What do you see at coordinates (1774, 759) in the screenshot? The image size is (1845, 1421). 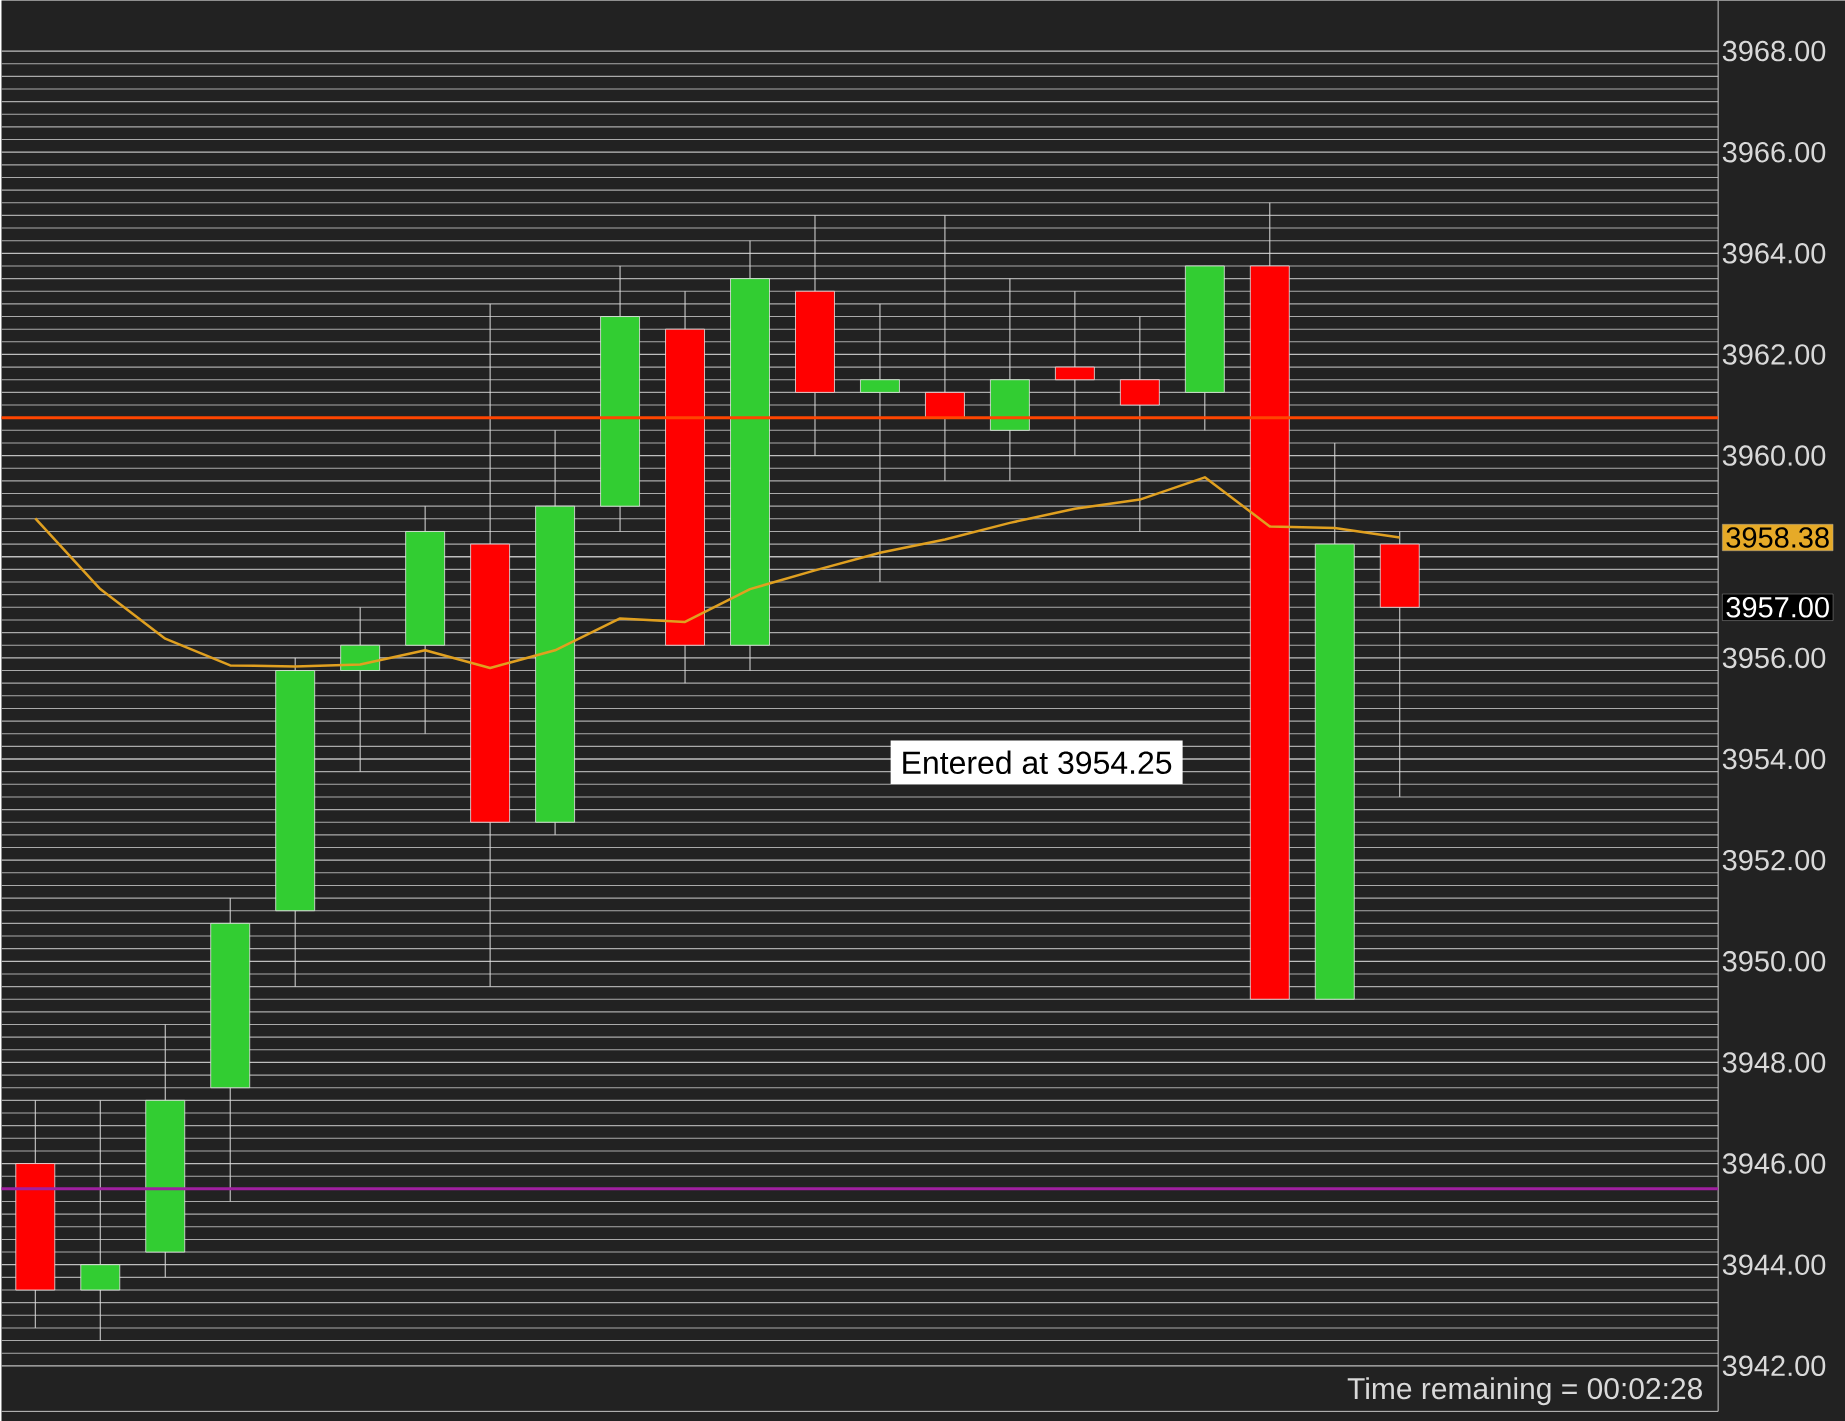 I see `y-tick-label: 3954.00` at bounding box center [1774, 759].